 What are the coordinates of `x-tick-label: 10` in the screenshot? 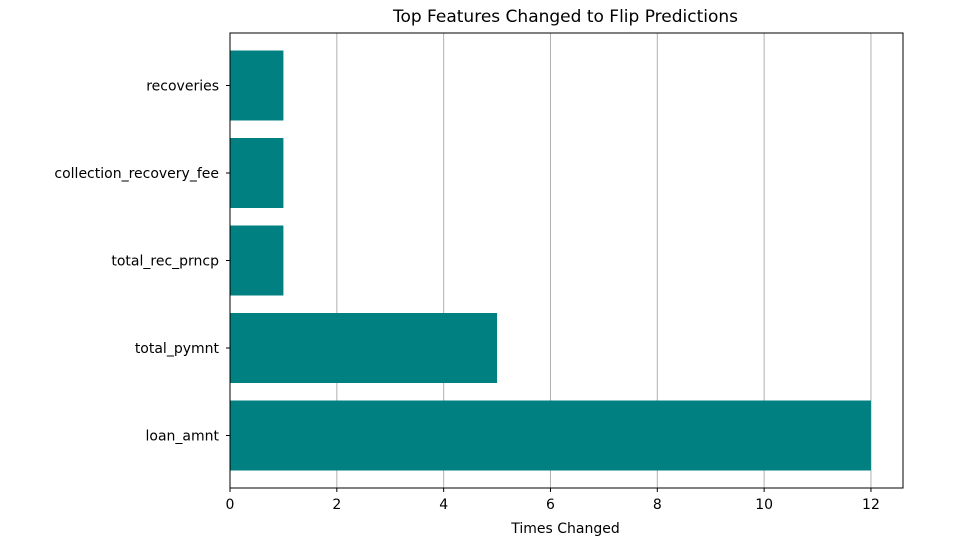 It's located at (764, 505).